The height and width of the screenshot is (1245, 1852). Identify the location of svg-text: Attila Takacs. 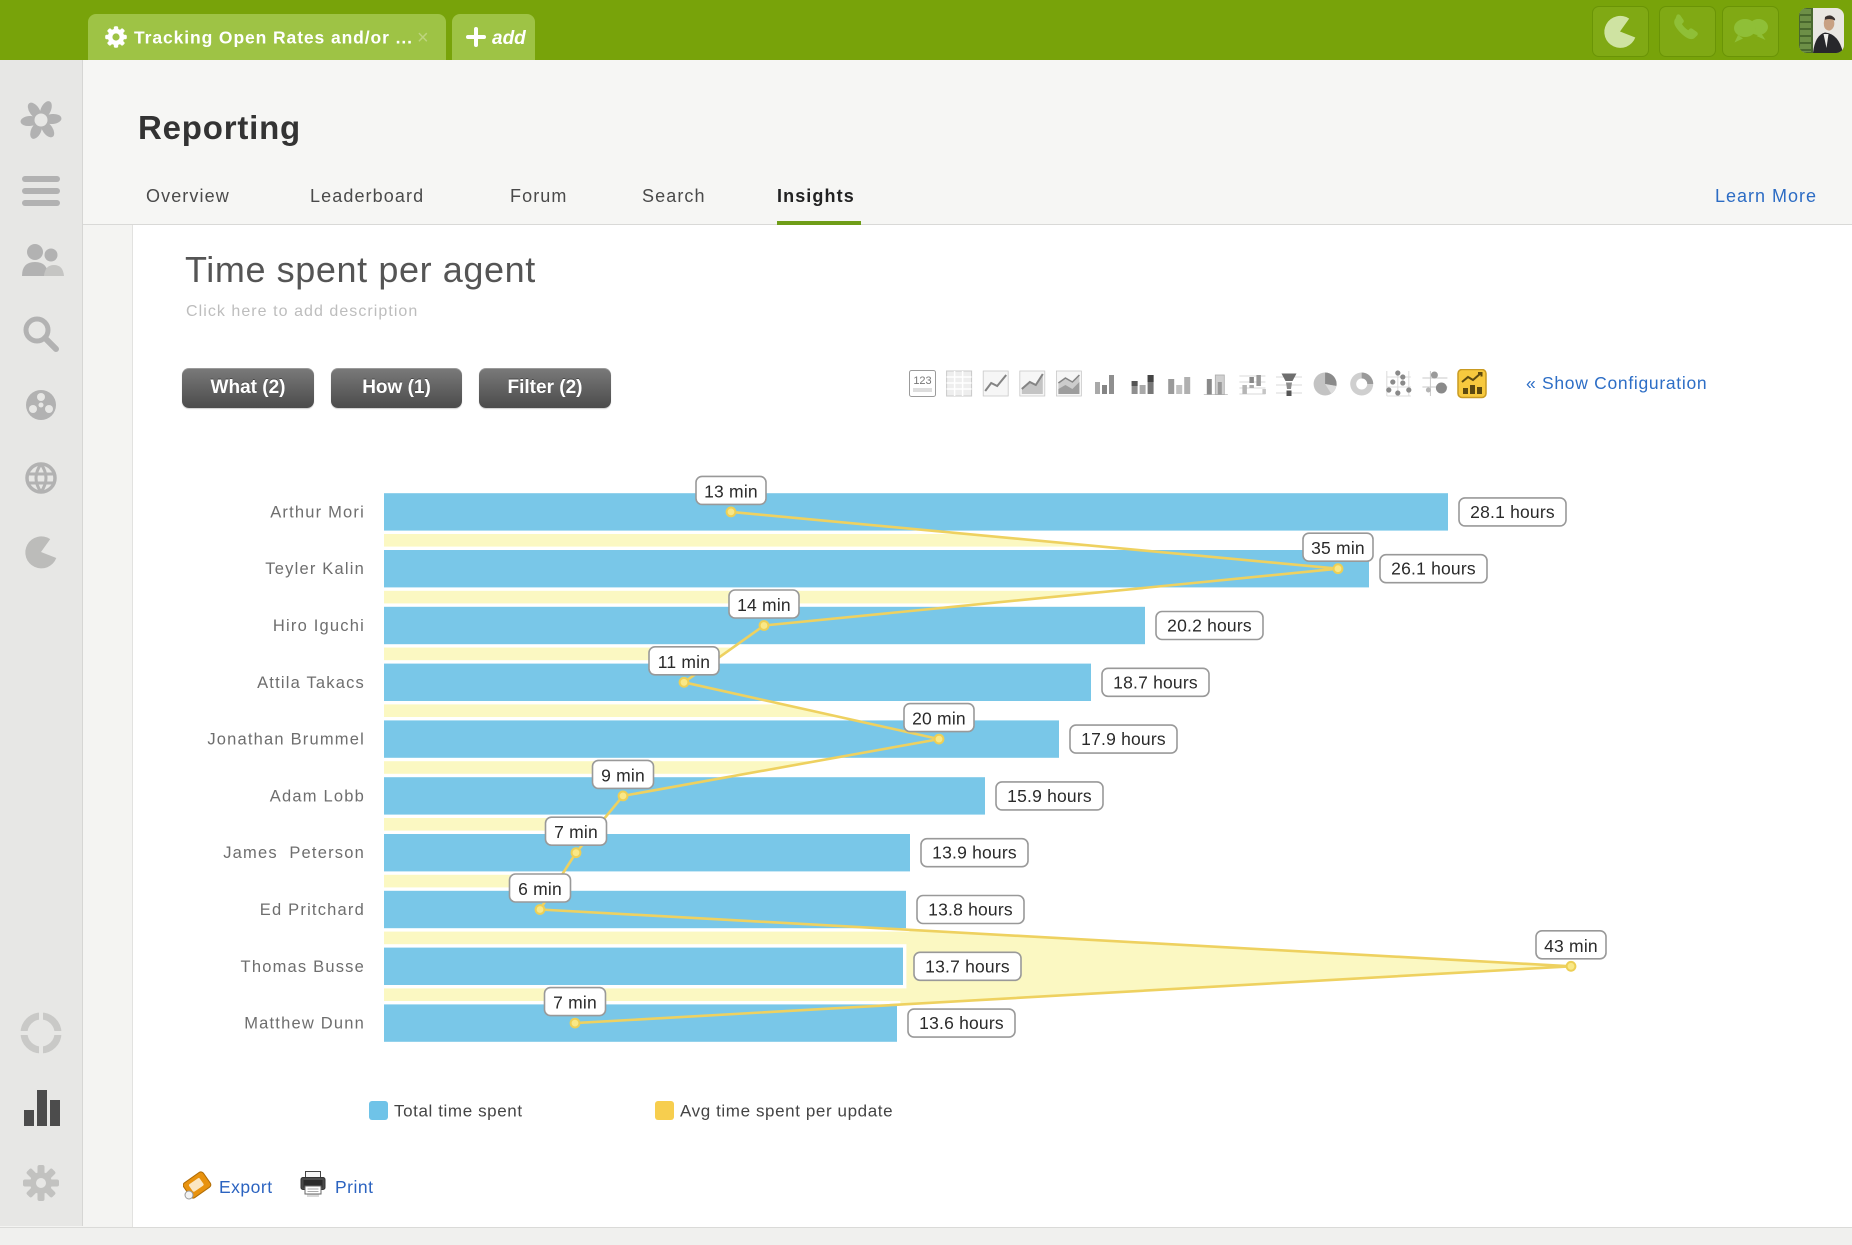
(311, 683).